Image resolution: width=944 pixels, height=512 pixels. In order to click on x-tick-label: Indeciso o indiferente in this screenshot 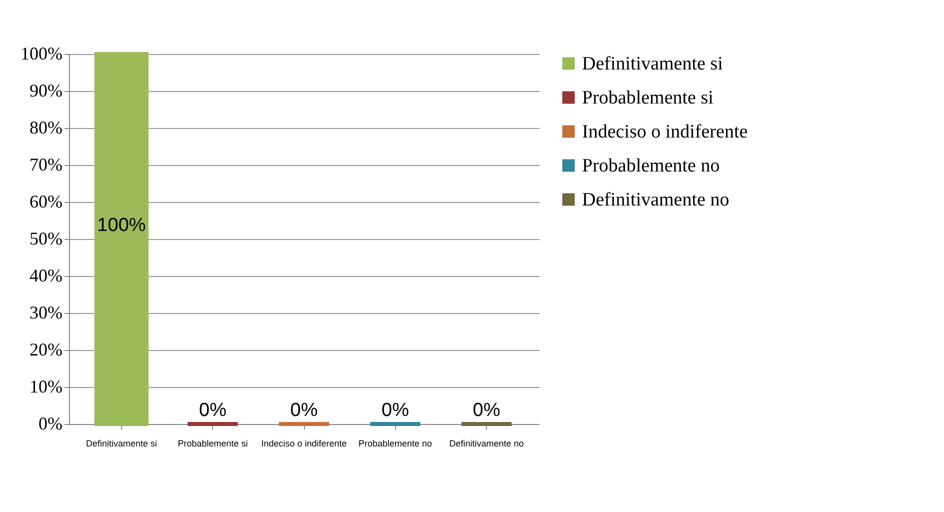, I will do `click(304, 443)`.